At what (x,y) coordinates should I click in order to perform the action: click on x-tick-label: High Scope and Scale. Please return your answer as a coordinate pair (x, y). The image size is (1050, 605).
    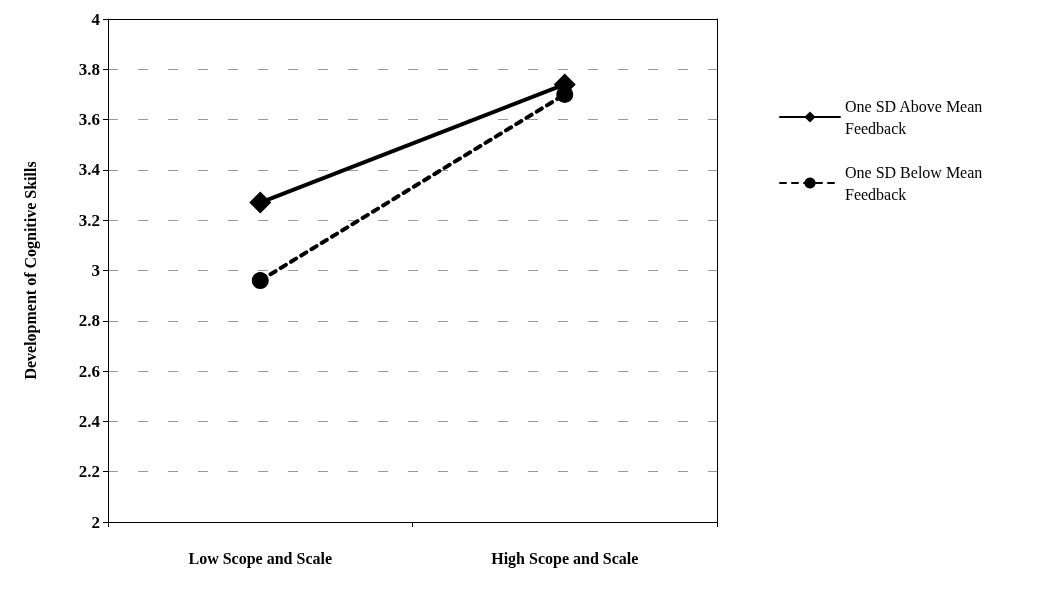
    Looking at the image, I should click on (565, 558).